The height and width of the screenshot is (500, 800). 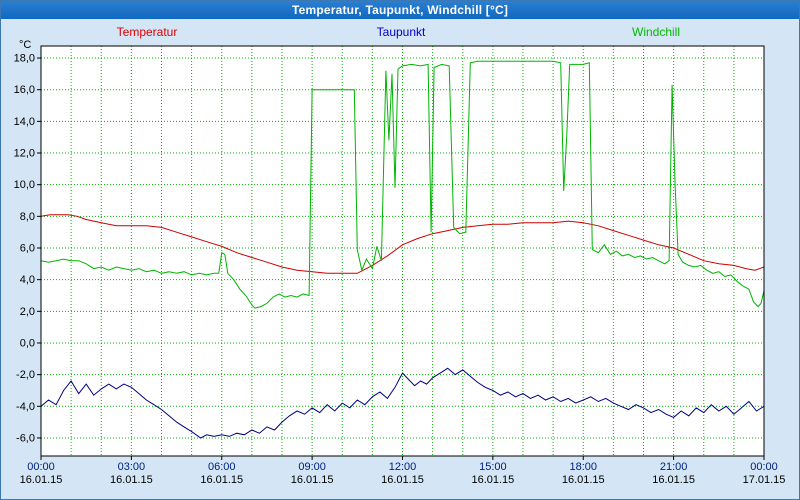 What do you see at coordinates (24, 90) in the screenshot?
I see `y-axis-label: 16,0` at bounding box center [24, 90].